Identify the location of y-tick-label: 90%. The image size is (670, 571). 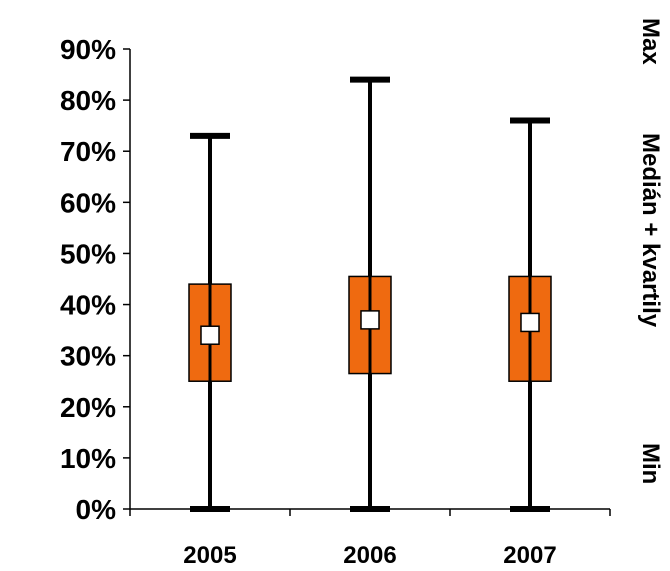
(88, 49).